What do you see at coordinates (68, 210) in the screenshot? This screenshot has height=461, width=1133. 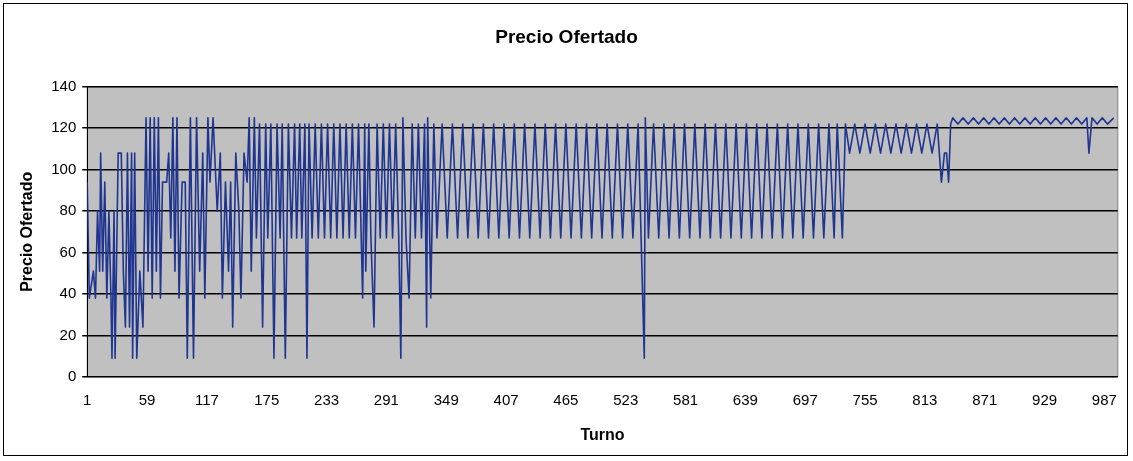 I see `y-tick-label: 80` at bounding box center [68, 210].